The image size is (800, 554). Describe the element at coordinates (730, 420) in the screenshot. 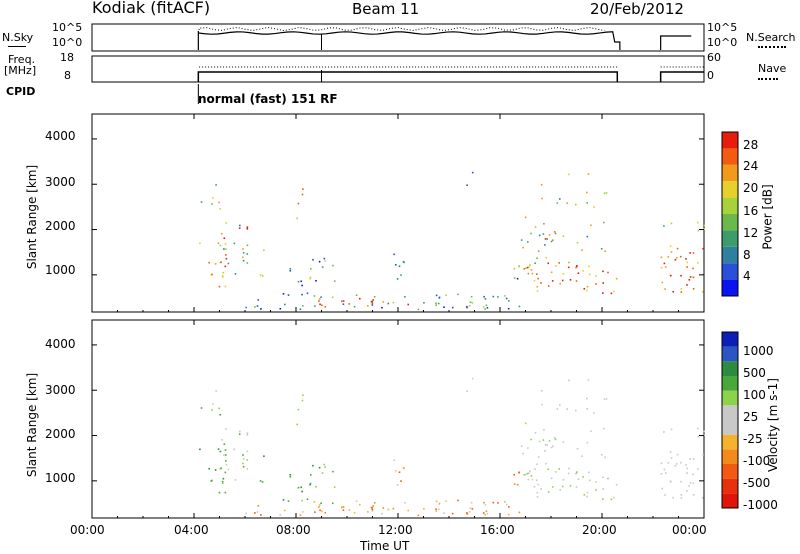

I see `velocity-colorbar` at that location.